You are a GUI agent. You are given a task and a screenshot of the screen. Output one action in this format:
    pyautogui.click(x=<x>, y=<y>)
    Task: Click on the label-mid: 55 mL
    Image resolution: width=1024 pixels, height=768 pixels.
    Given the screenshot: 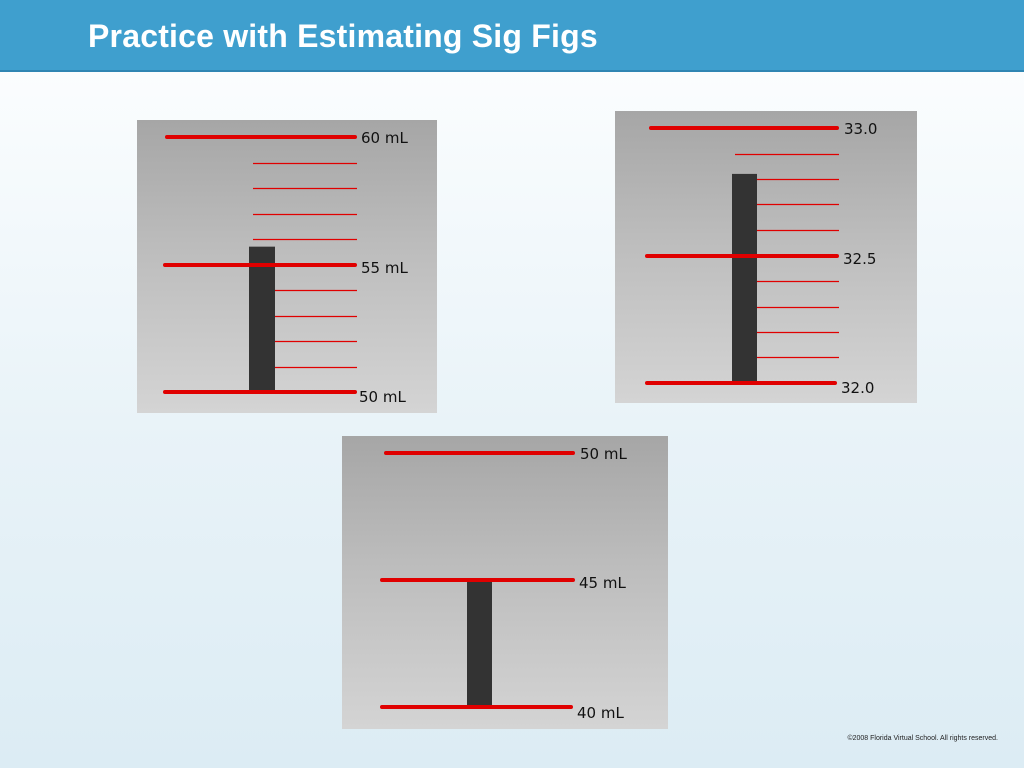 What is the action you would take?
    pyautogui.click(x=384, y=268)
    